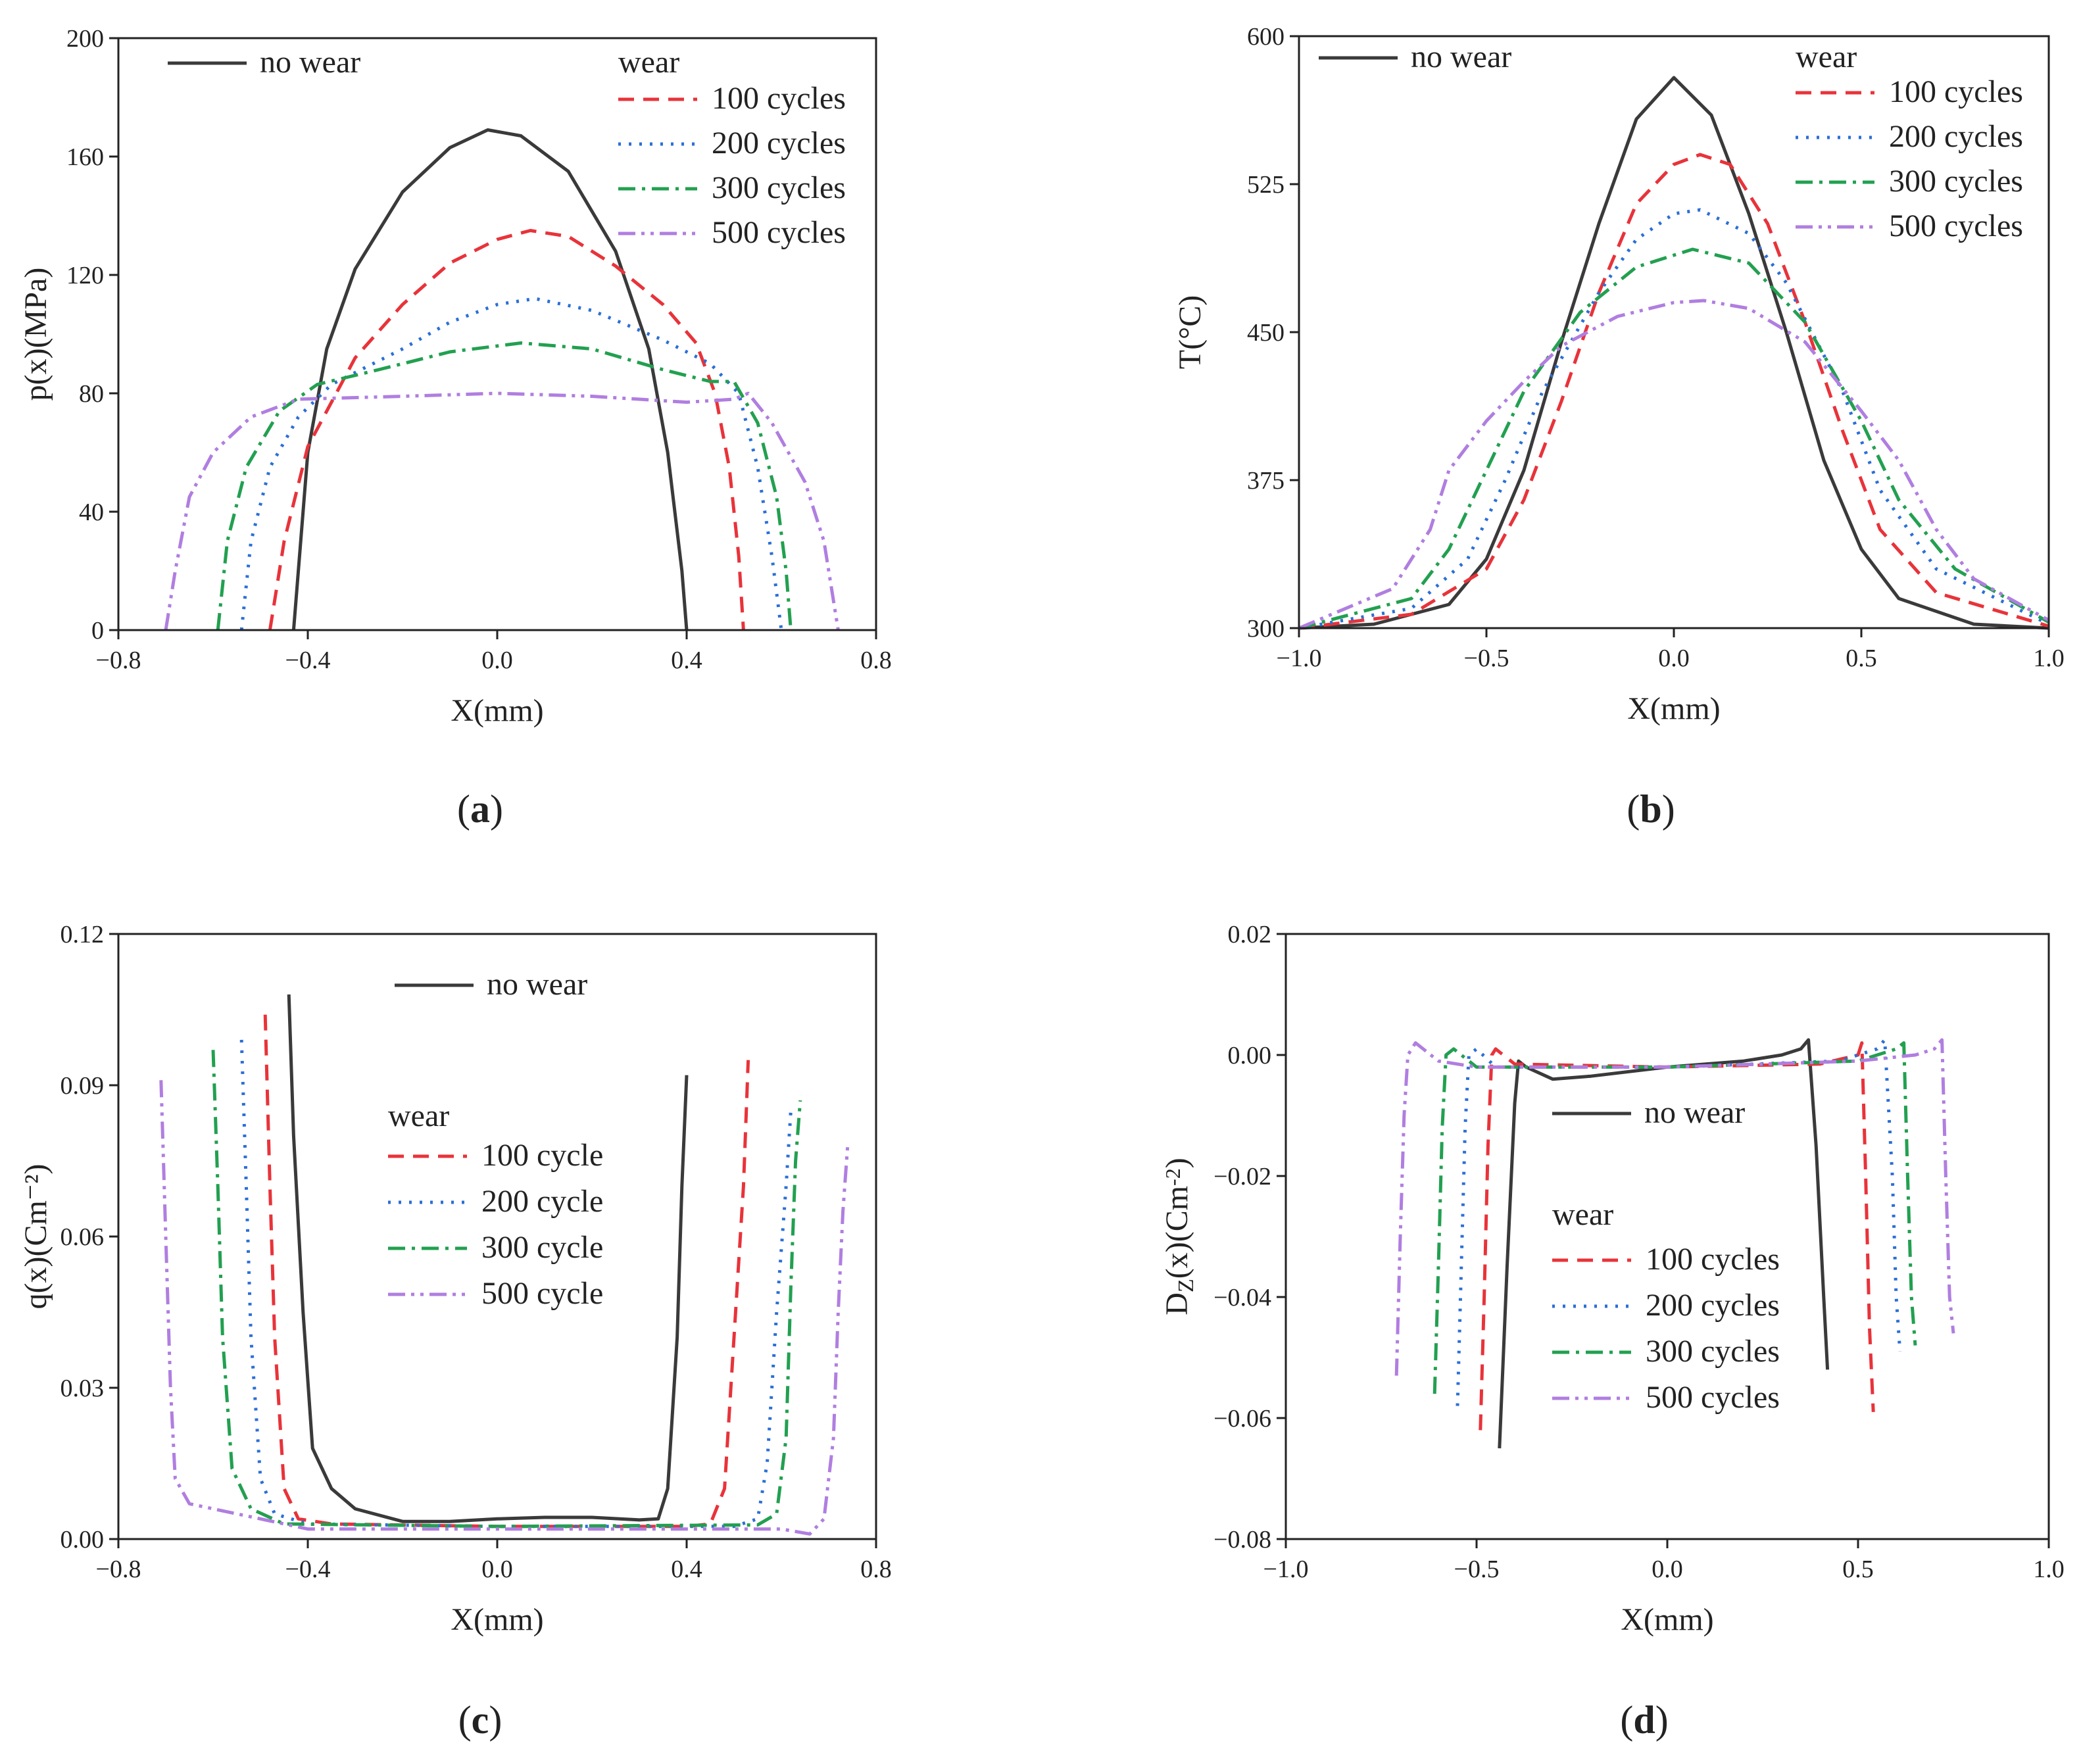 The image size is (2081, 1764). I want to click on x-tick-label-c-1: −0.4, so click(308, 1569).